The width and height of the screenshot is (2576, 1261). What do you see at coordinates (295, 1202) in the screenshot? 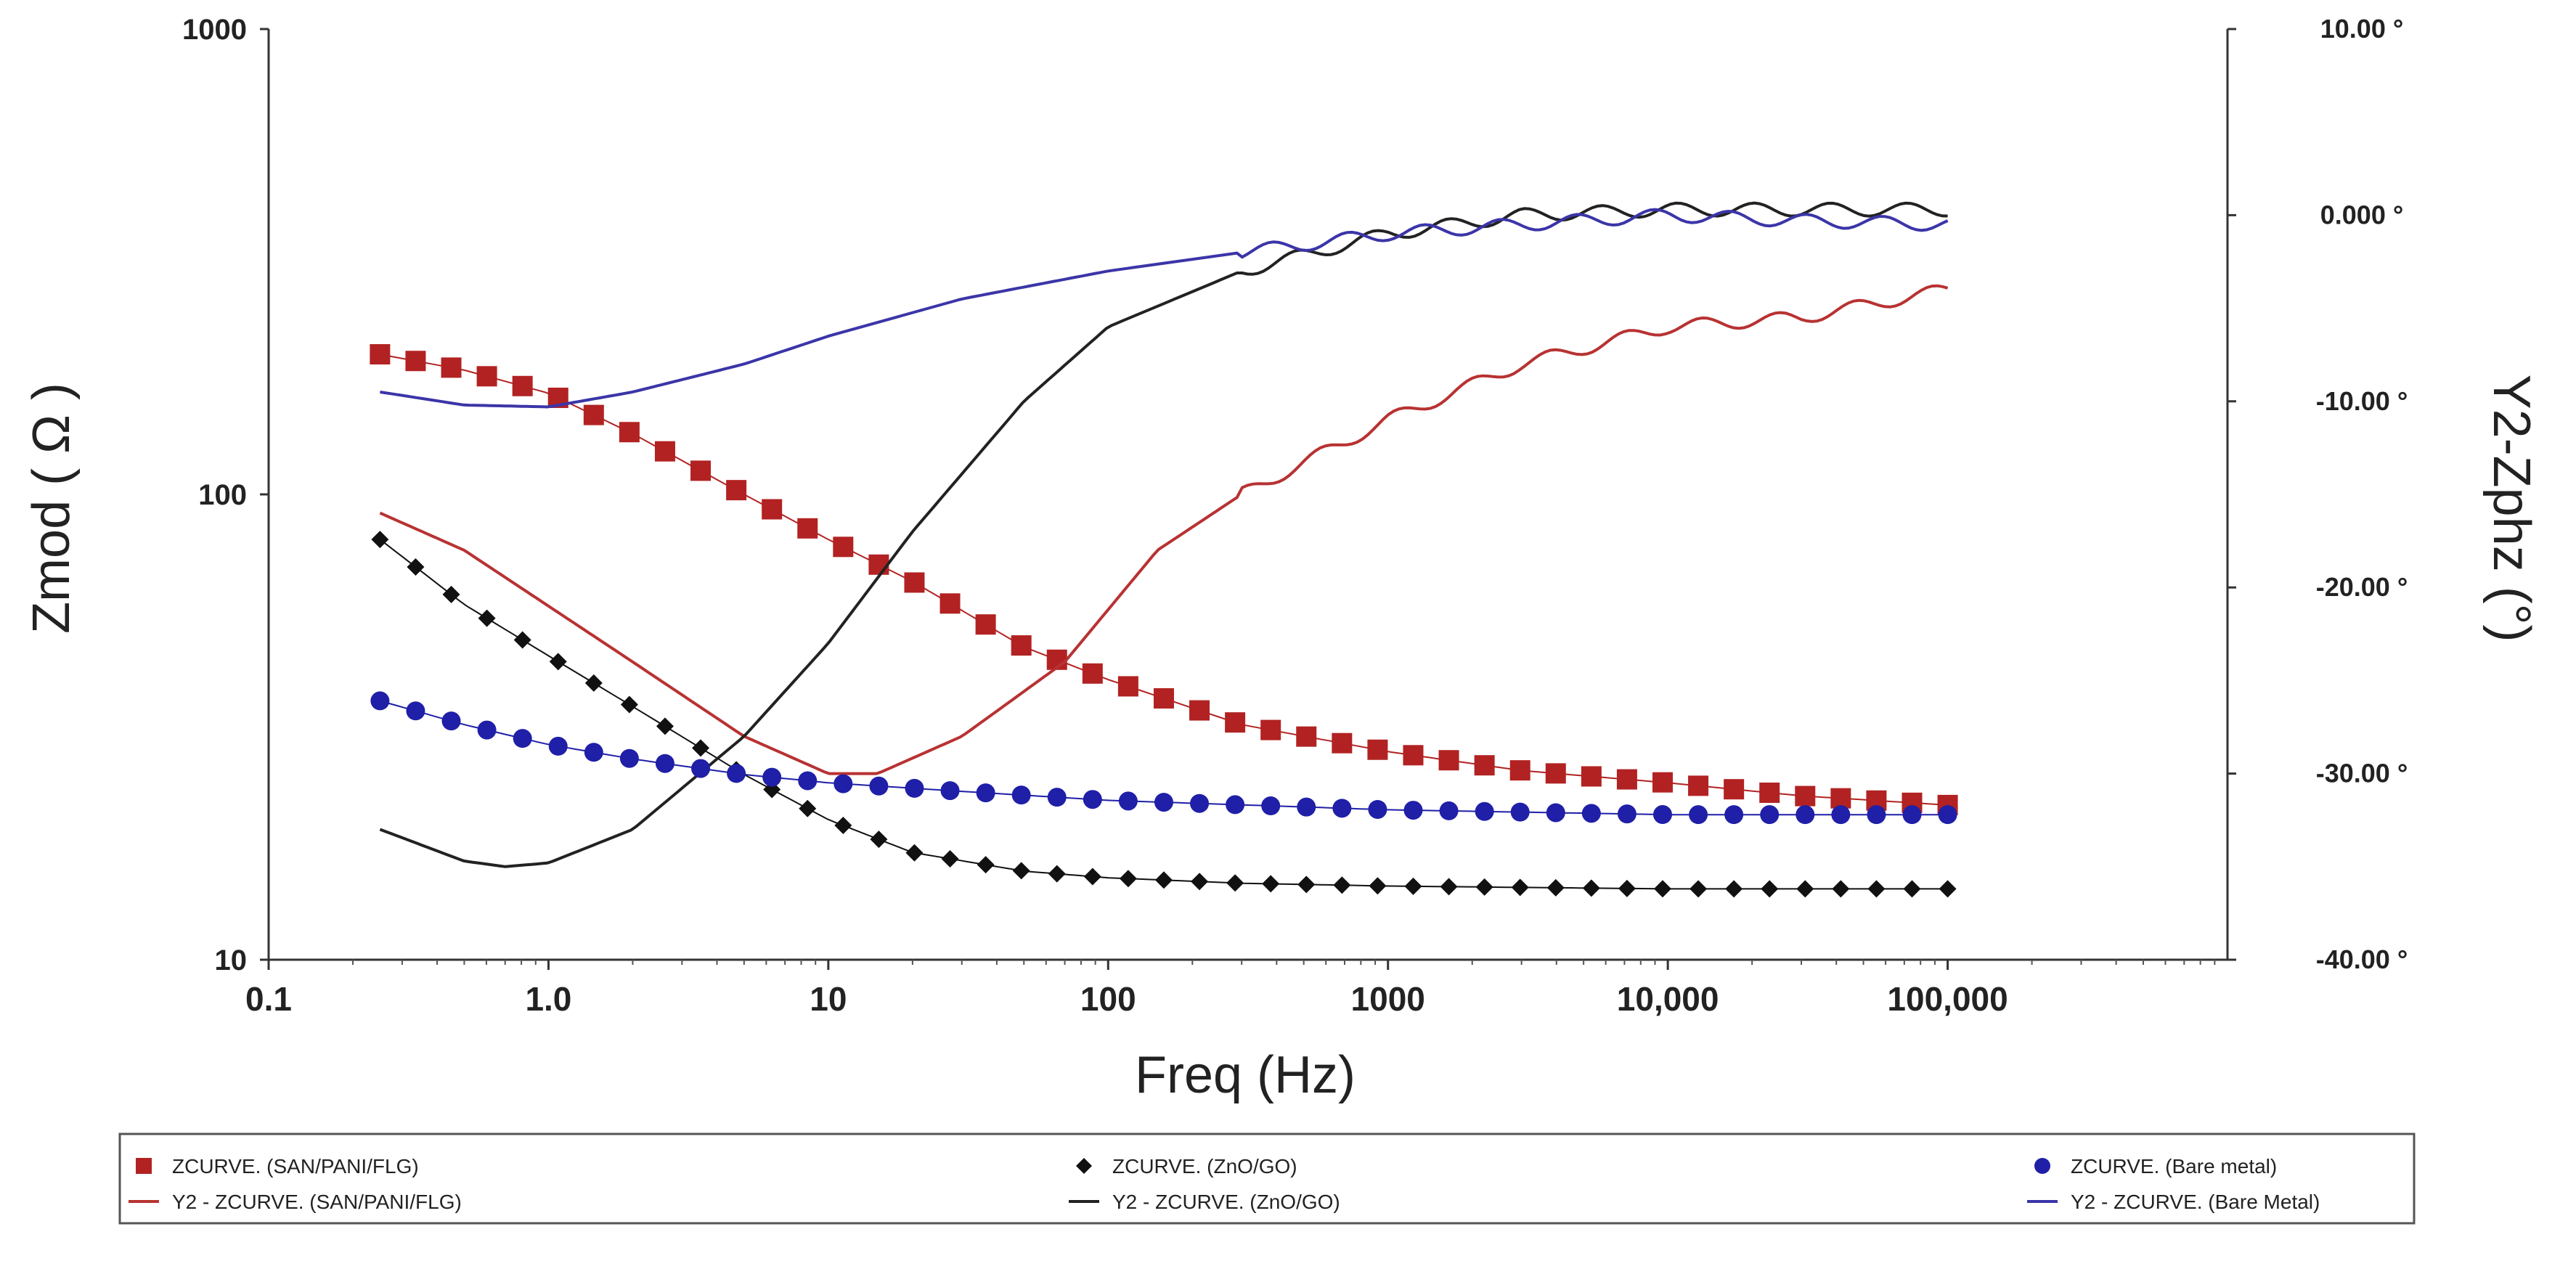
I see `legend-item: Y2 - ZCURVE. (SAN/PANI/FLG)` at bounding box center [295, 1202].